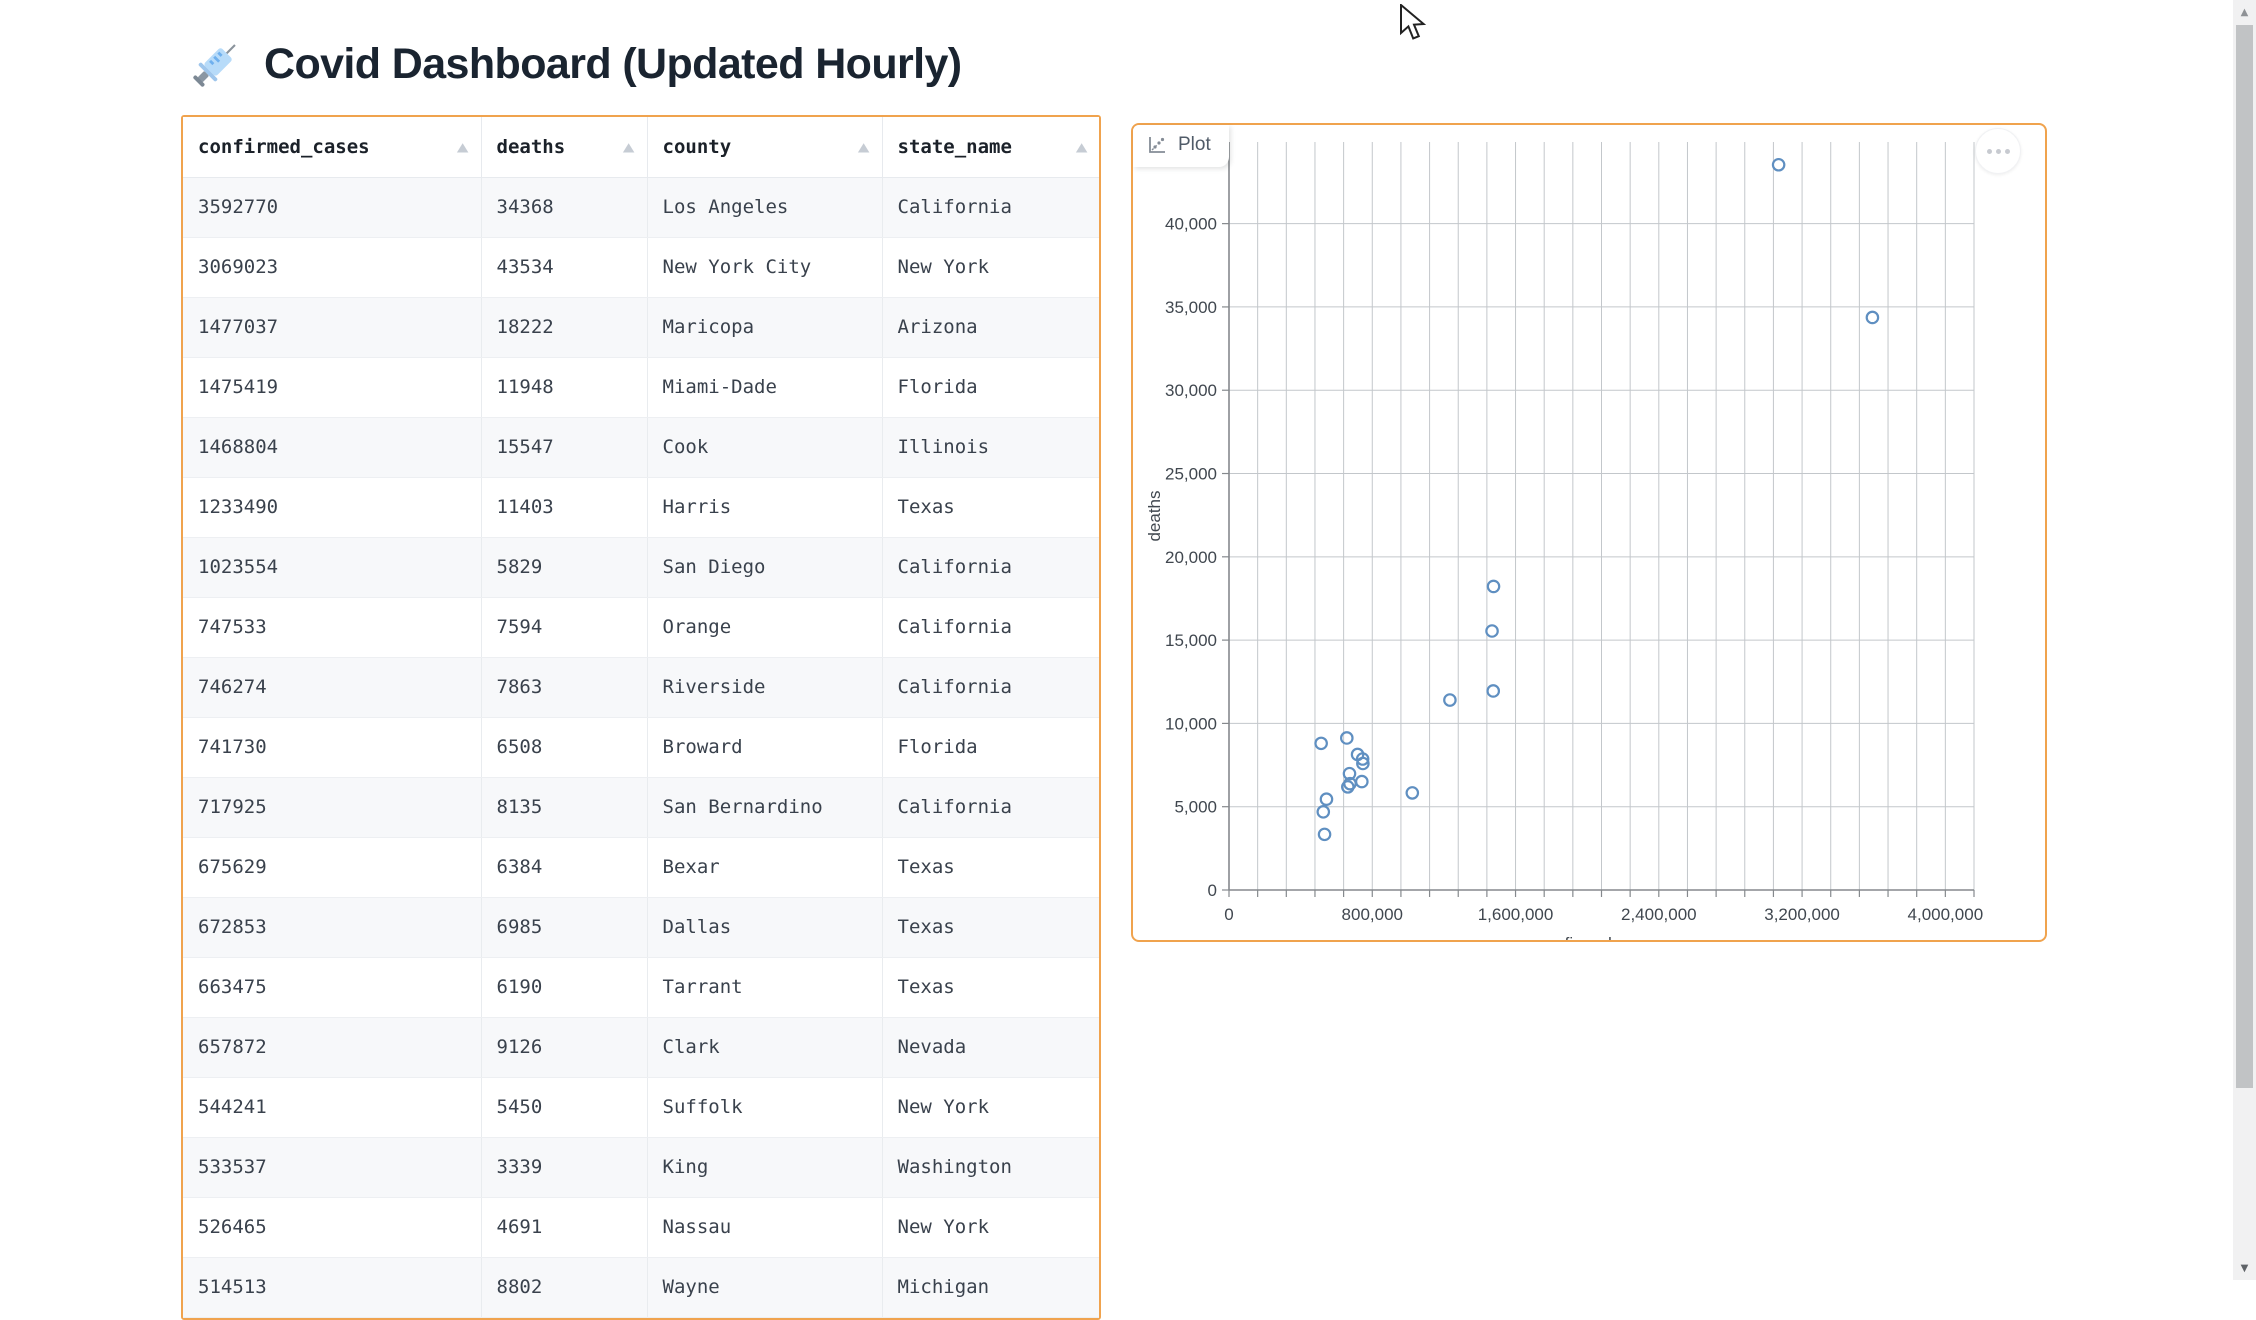  I want to click on cell-confirmed_cases: 1477037, so click(332, 327).